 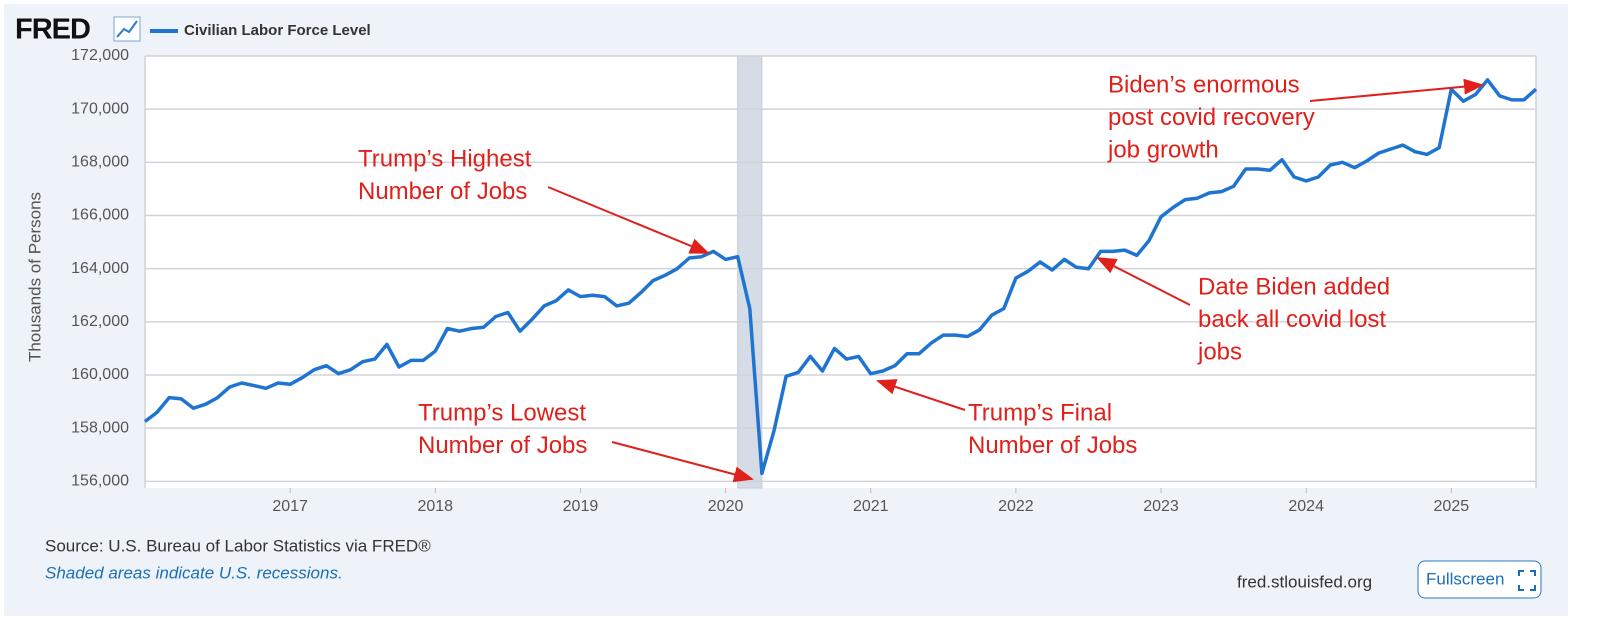 What do you see at coordinates (1452, 506) in the screenshot?
I see `x-tick-label: 2025` at bounding box center [1452, 506].